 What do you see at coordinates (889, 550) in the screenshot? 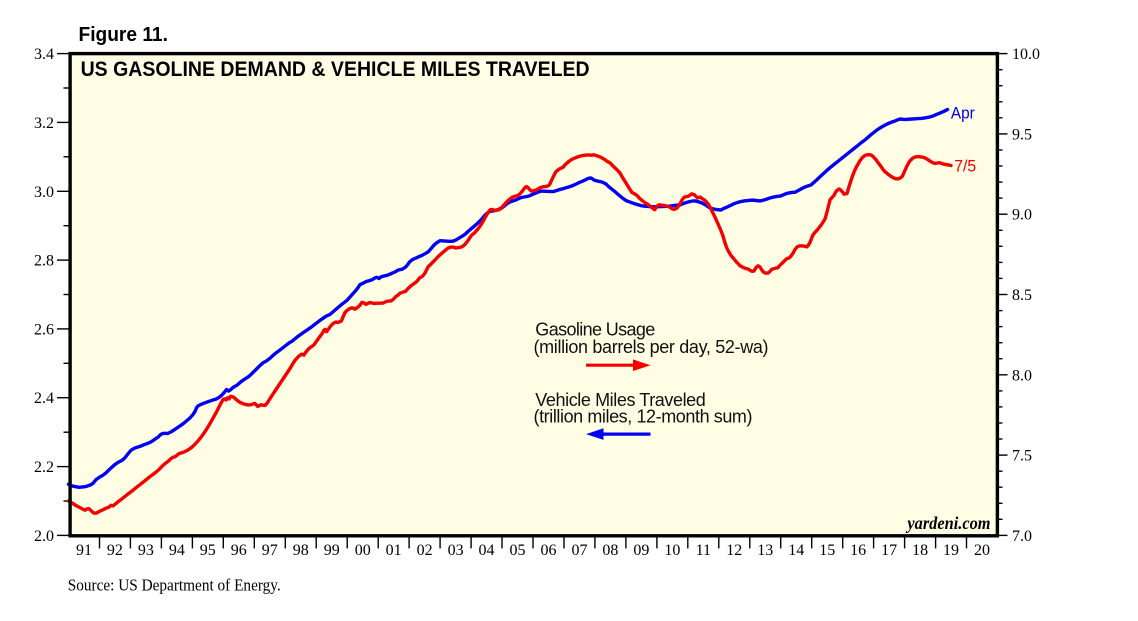
I see `svg-text: 17` at bounding box center [889, 550].